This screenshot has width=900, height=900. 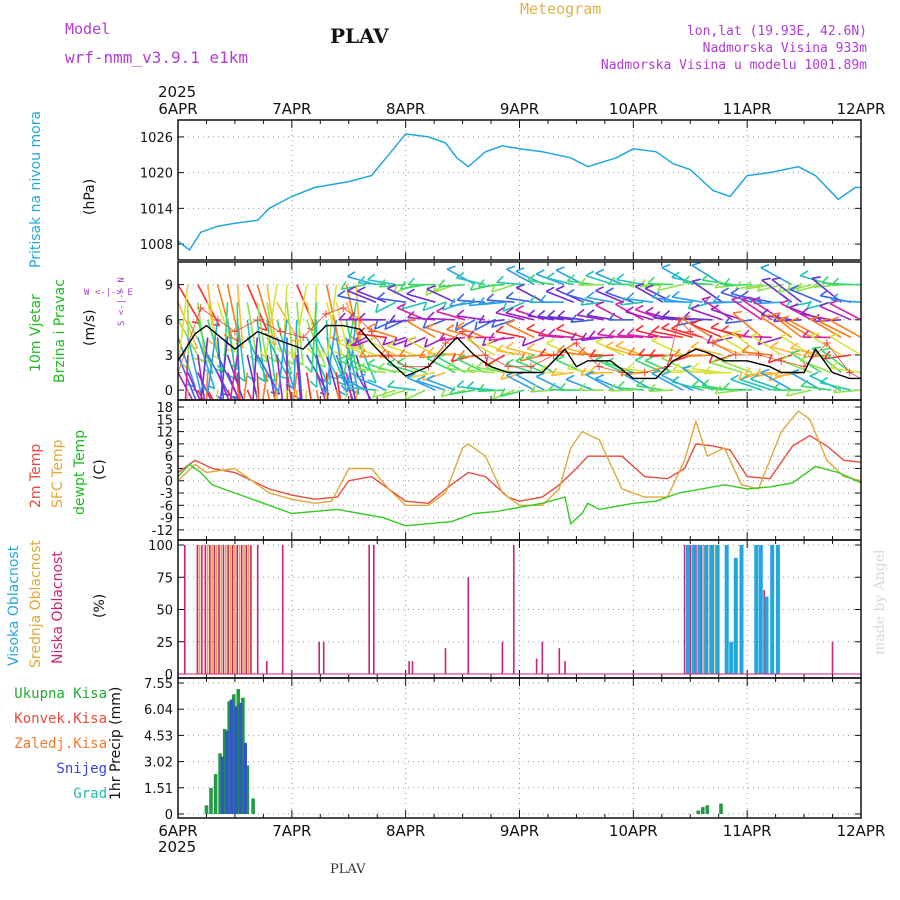 I want to click on date-label-bottom: 7APR, so click(x=291, y=831).